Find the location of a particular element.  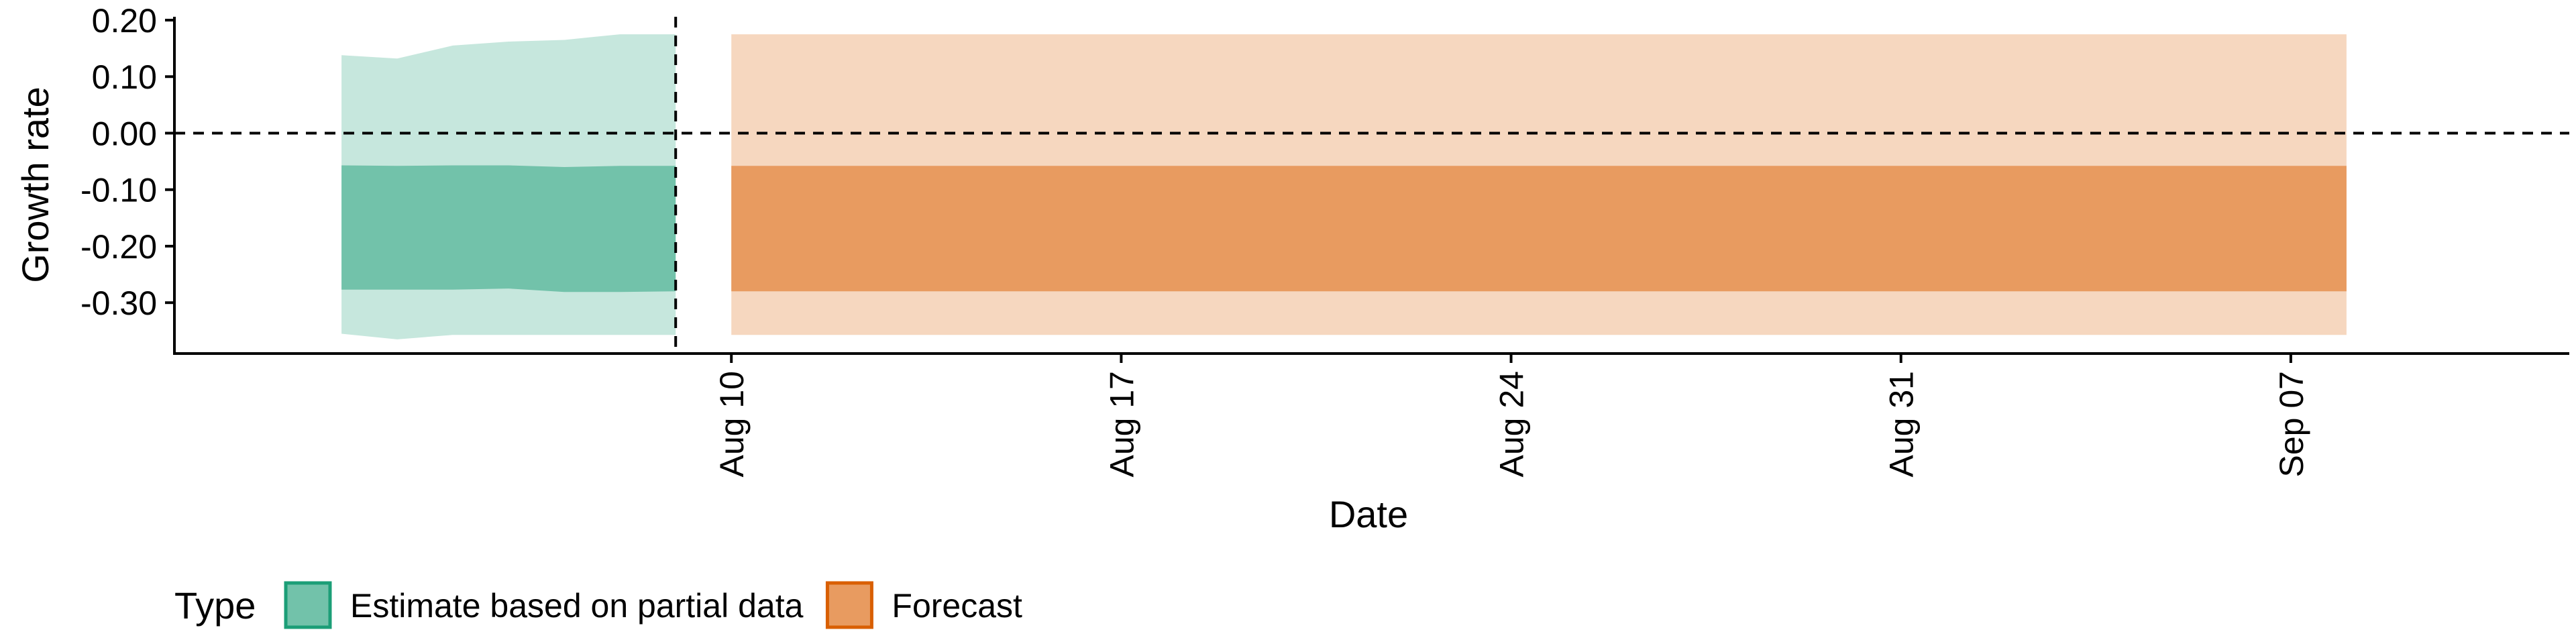

y-tick-label: 0.00 is located at coordinates (124, 133).